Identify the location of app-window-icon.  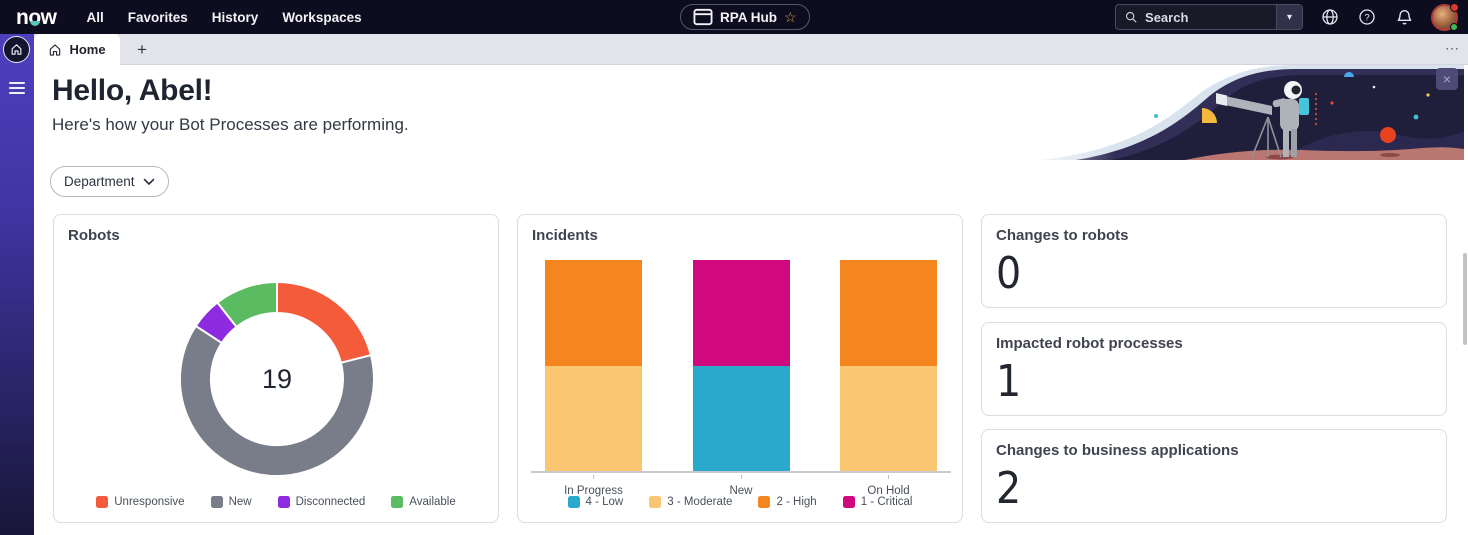
(703, 17).